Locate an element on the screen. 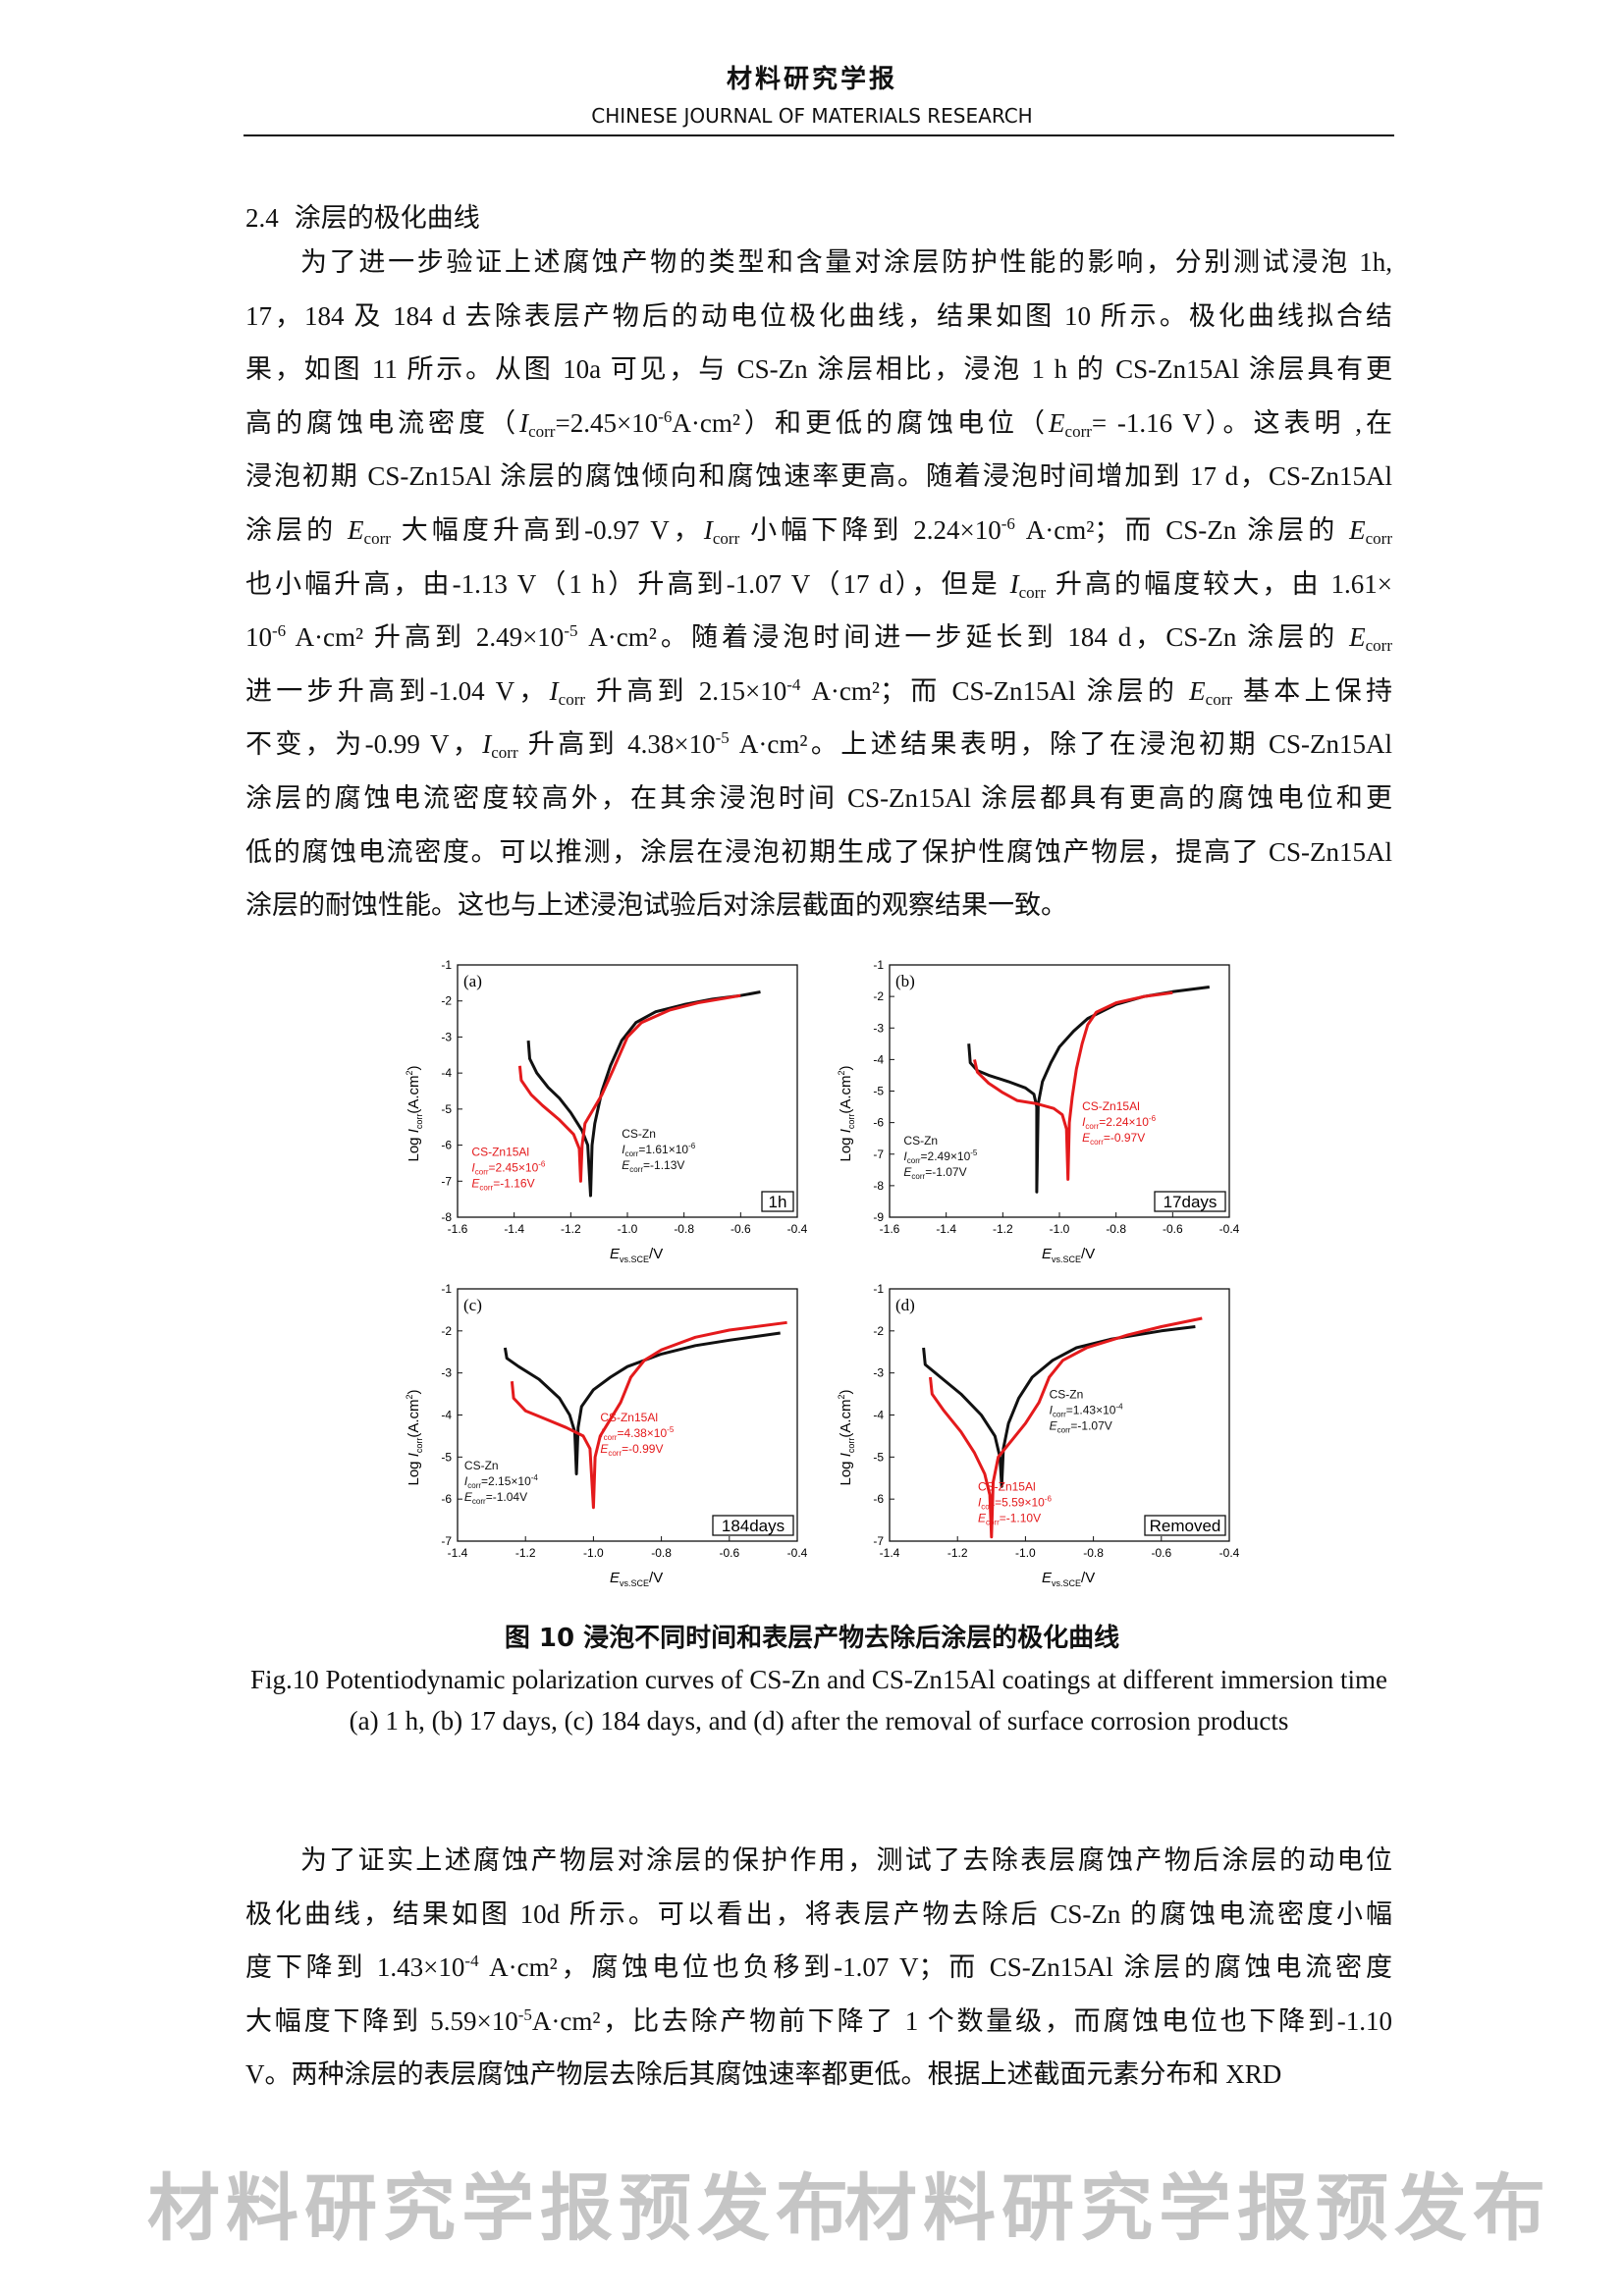  x-tick-label: -1.2 is located at coordinates (571, 1229).